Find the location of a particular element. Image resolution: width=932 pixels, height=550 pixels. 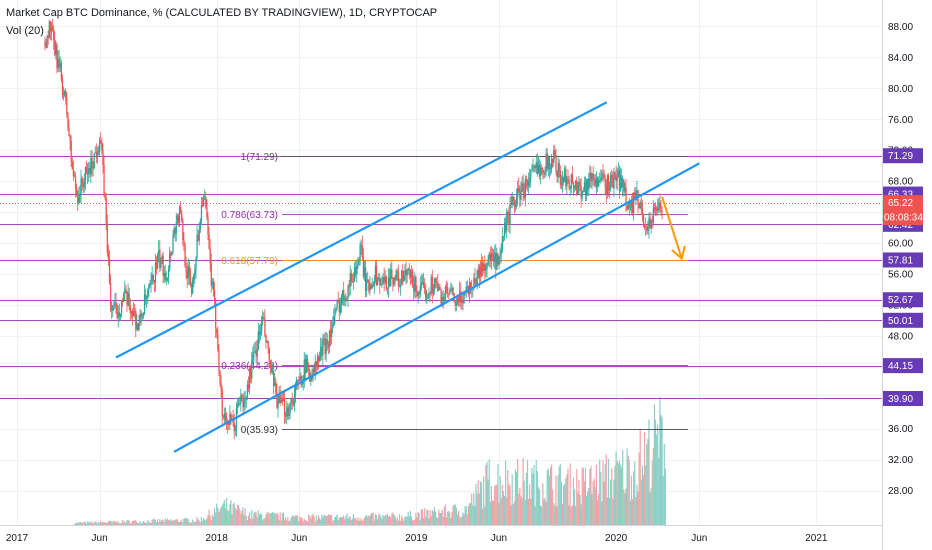

projection-arrow-shaft is located at coordinates (672, 227).